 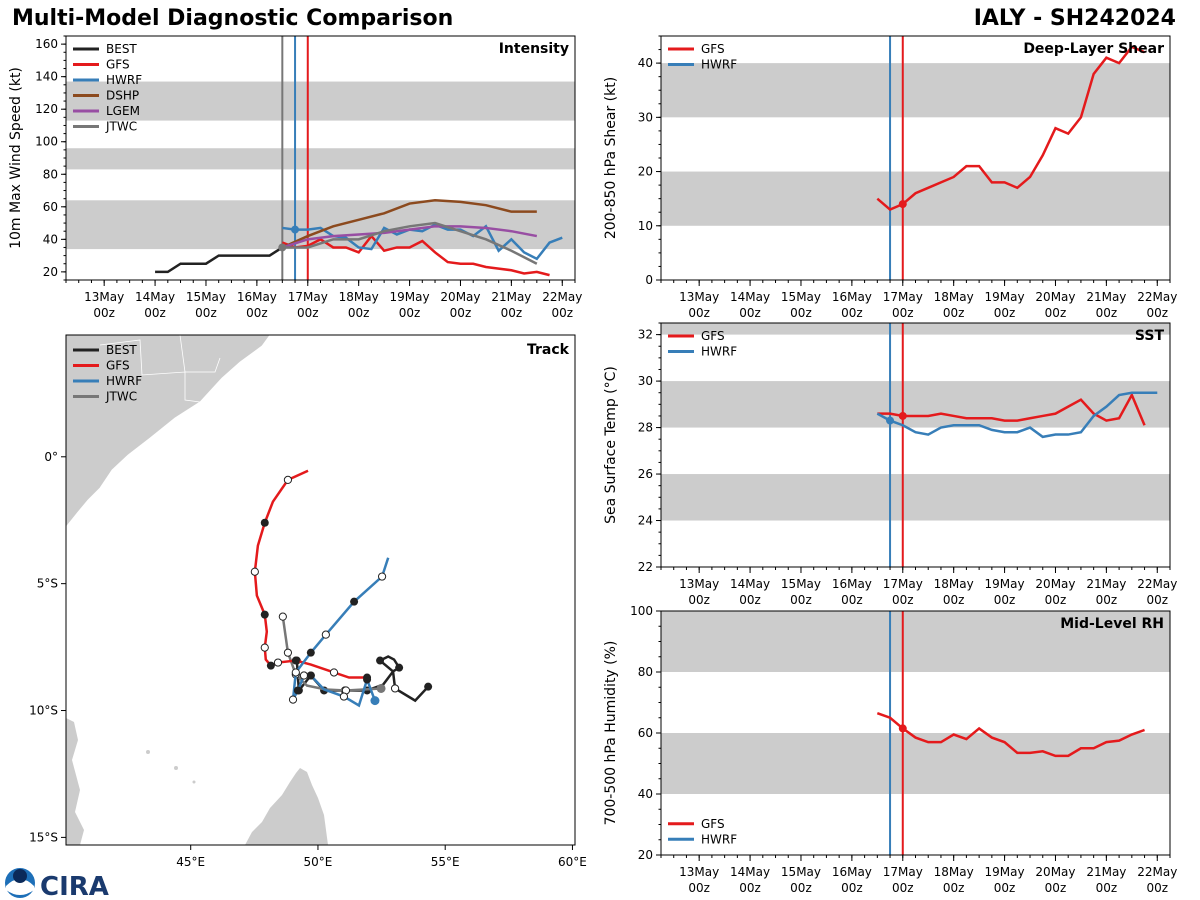 What do you see at coordinates (334, 672) in the screenshot?
I see `track-point-open-gfs` at bounding box center [334, 672].